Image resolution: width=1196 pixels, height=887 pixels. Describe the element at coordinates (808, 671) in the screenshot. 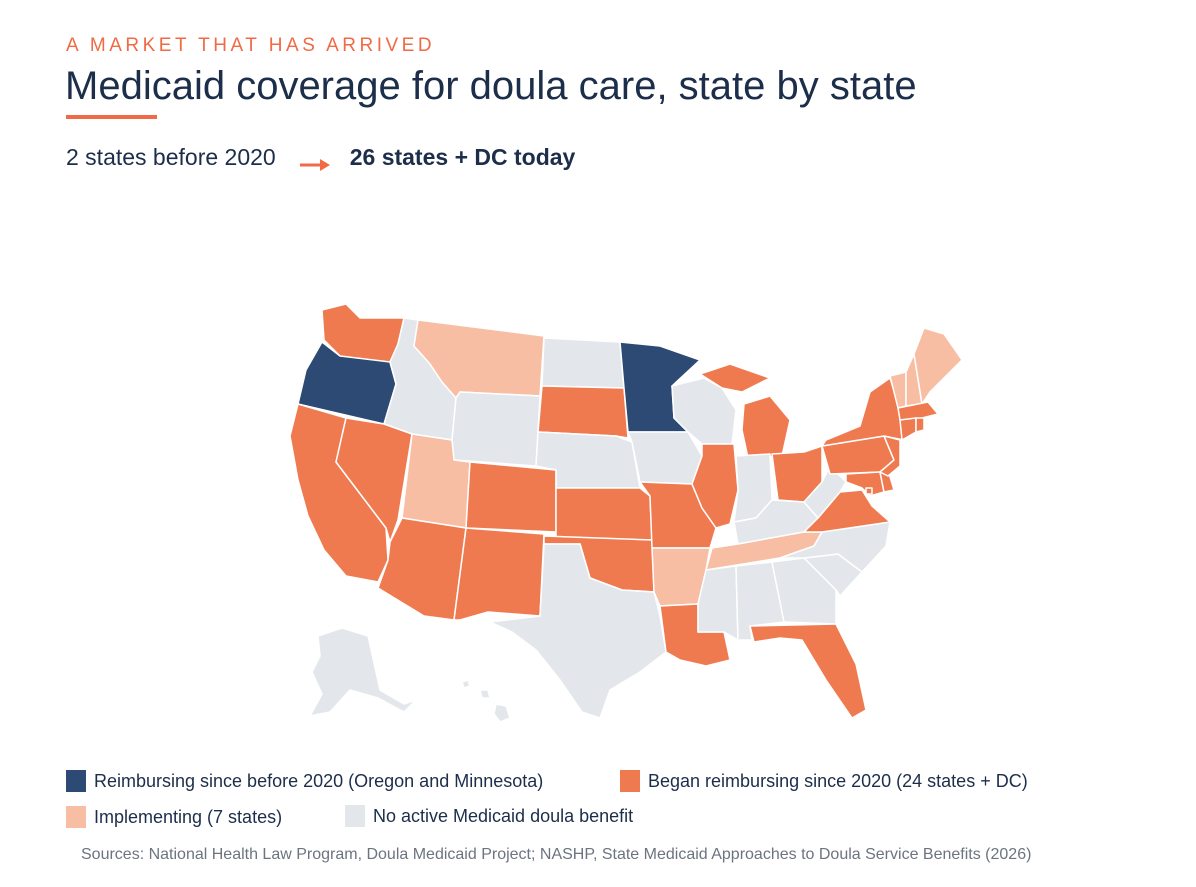

I see `state-florida` at that location.